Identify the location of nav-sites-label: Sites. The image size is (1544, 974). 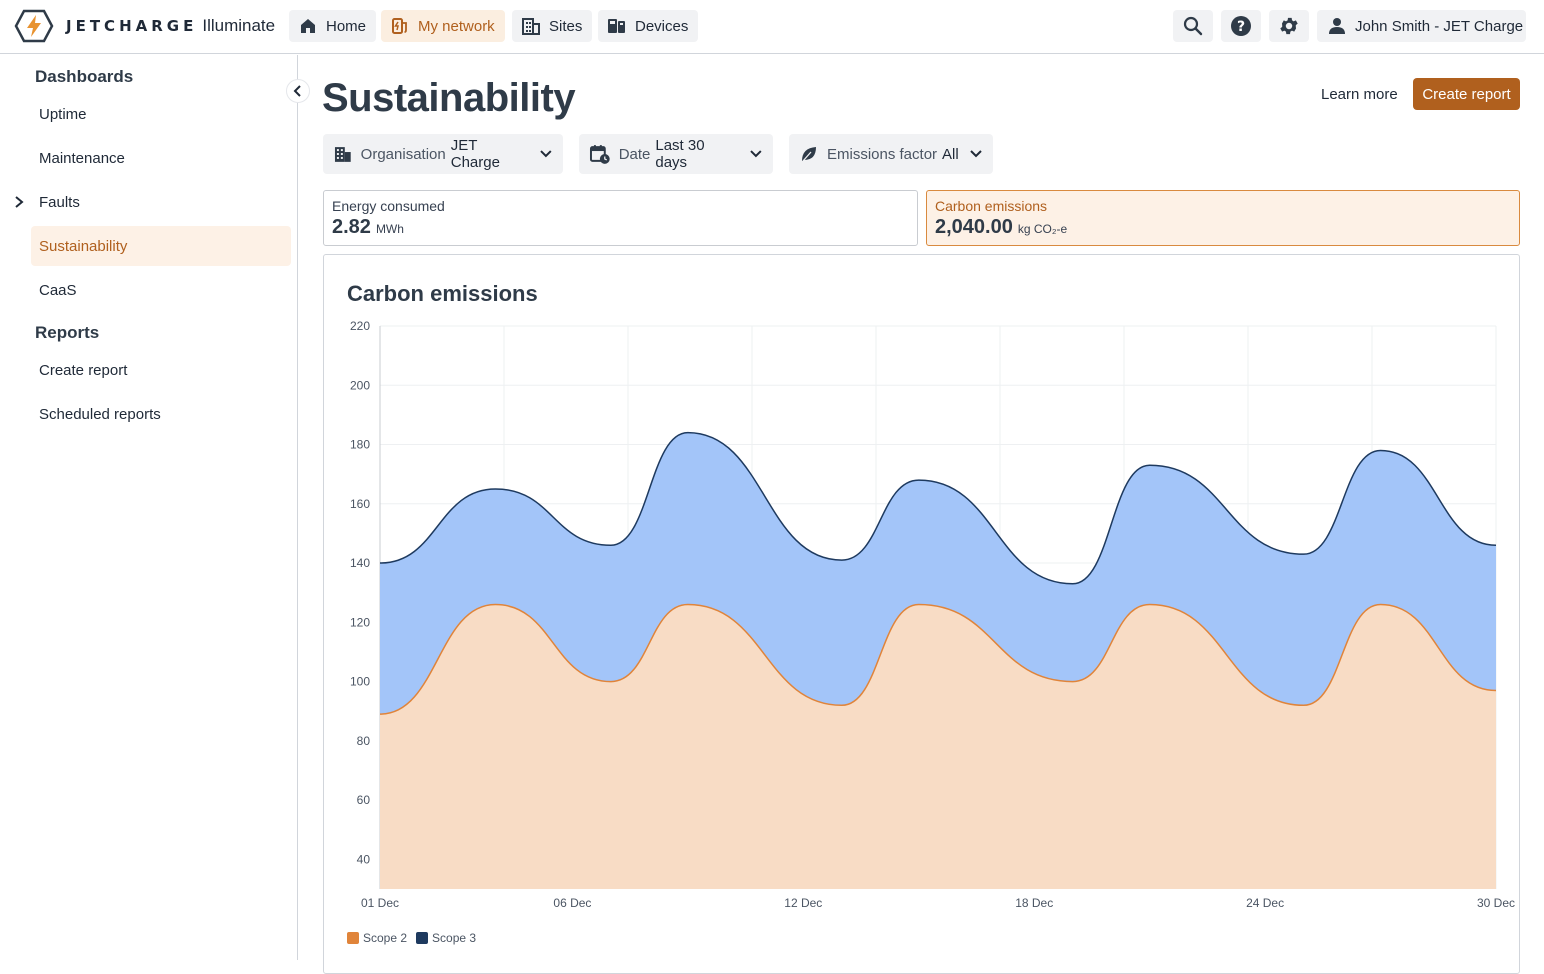
(566, 26).